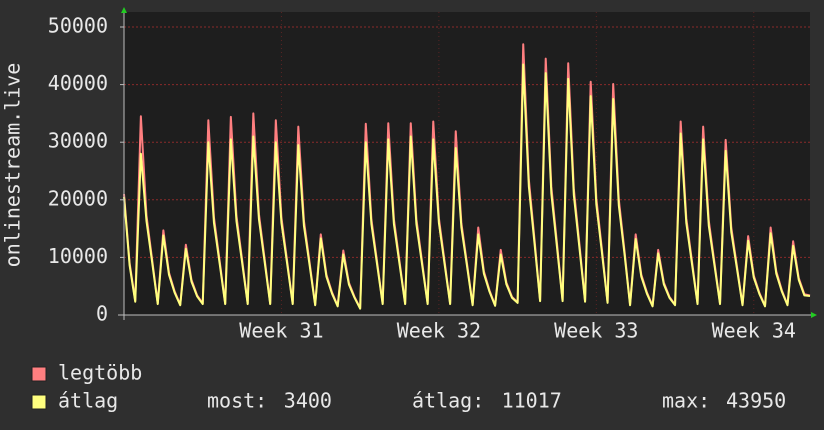 The image size is (824, 430). I want to click on x-tick-label: Week 33, so click(596, 331).